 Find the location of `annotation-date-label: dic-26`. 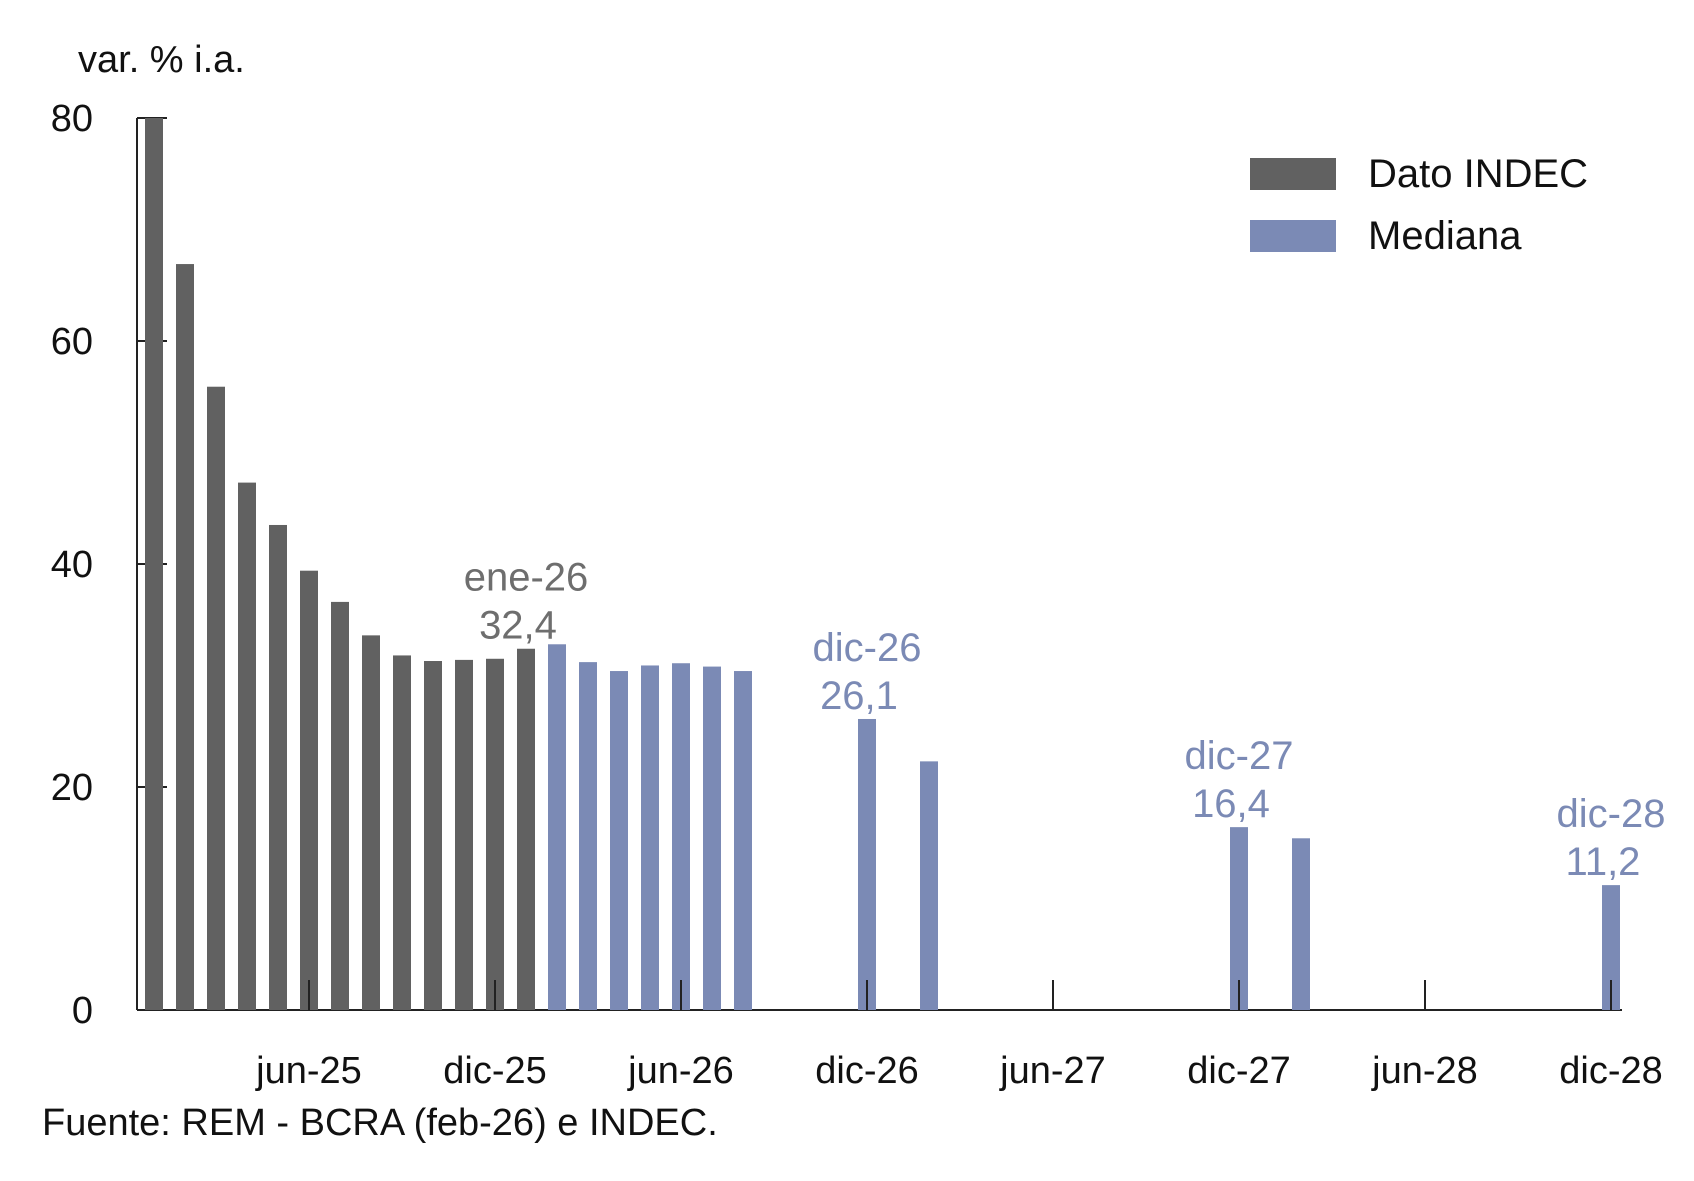

annotation-date-label: dic-26 is located at coordinates (867, 648).